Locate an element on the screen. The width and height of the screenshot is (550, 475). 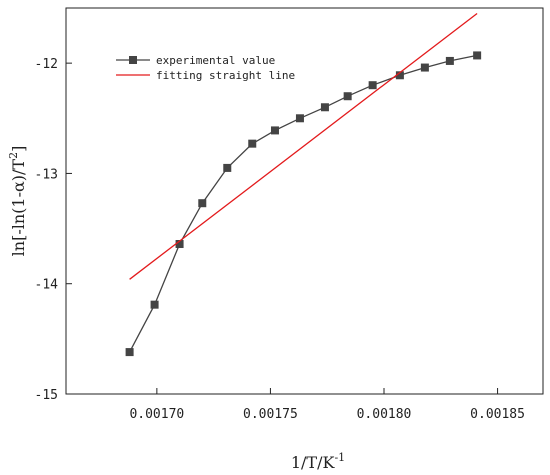
x-tick-label: 0.00170 is located at coordinates (156, 414).